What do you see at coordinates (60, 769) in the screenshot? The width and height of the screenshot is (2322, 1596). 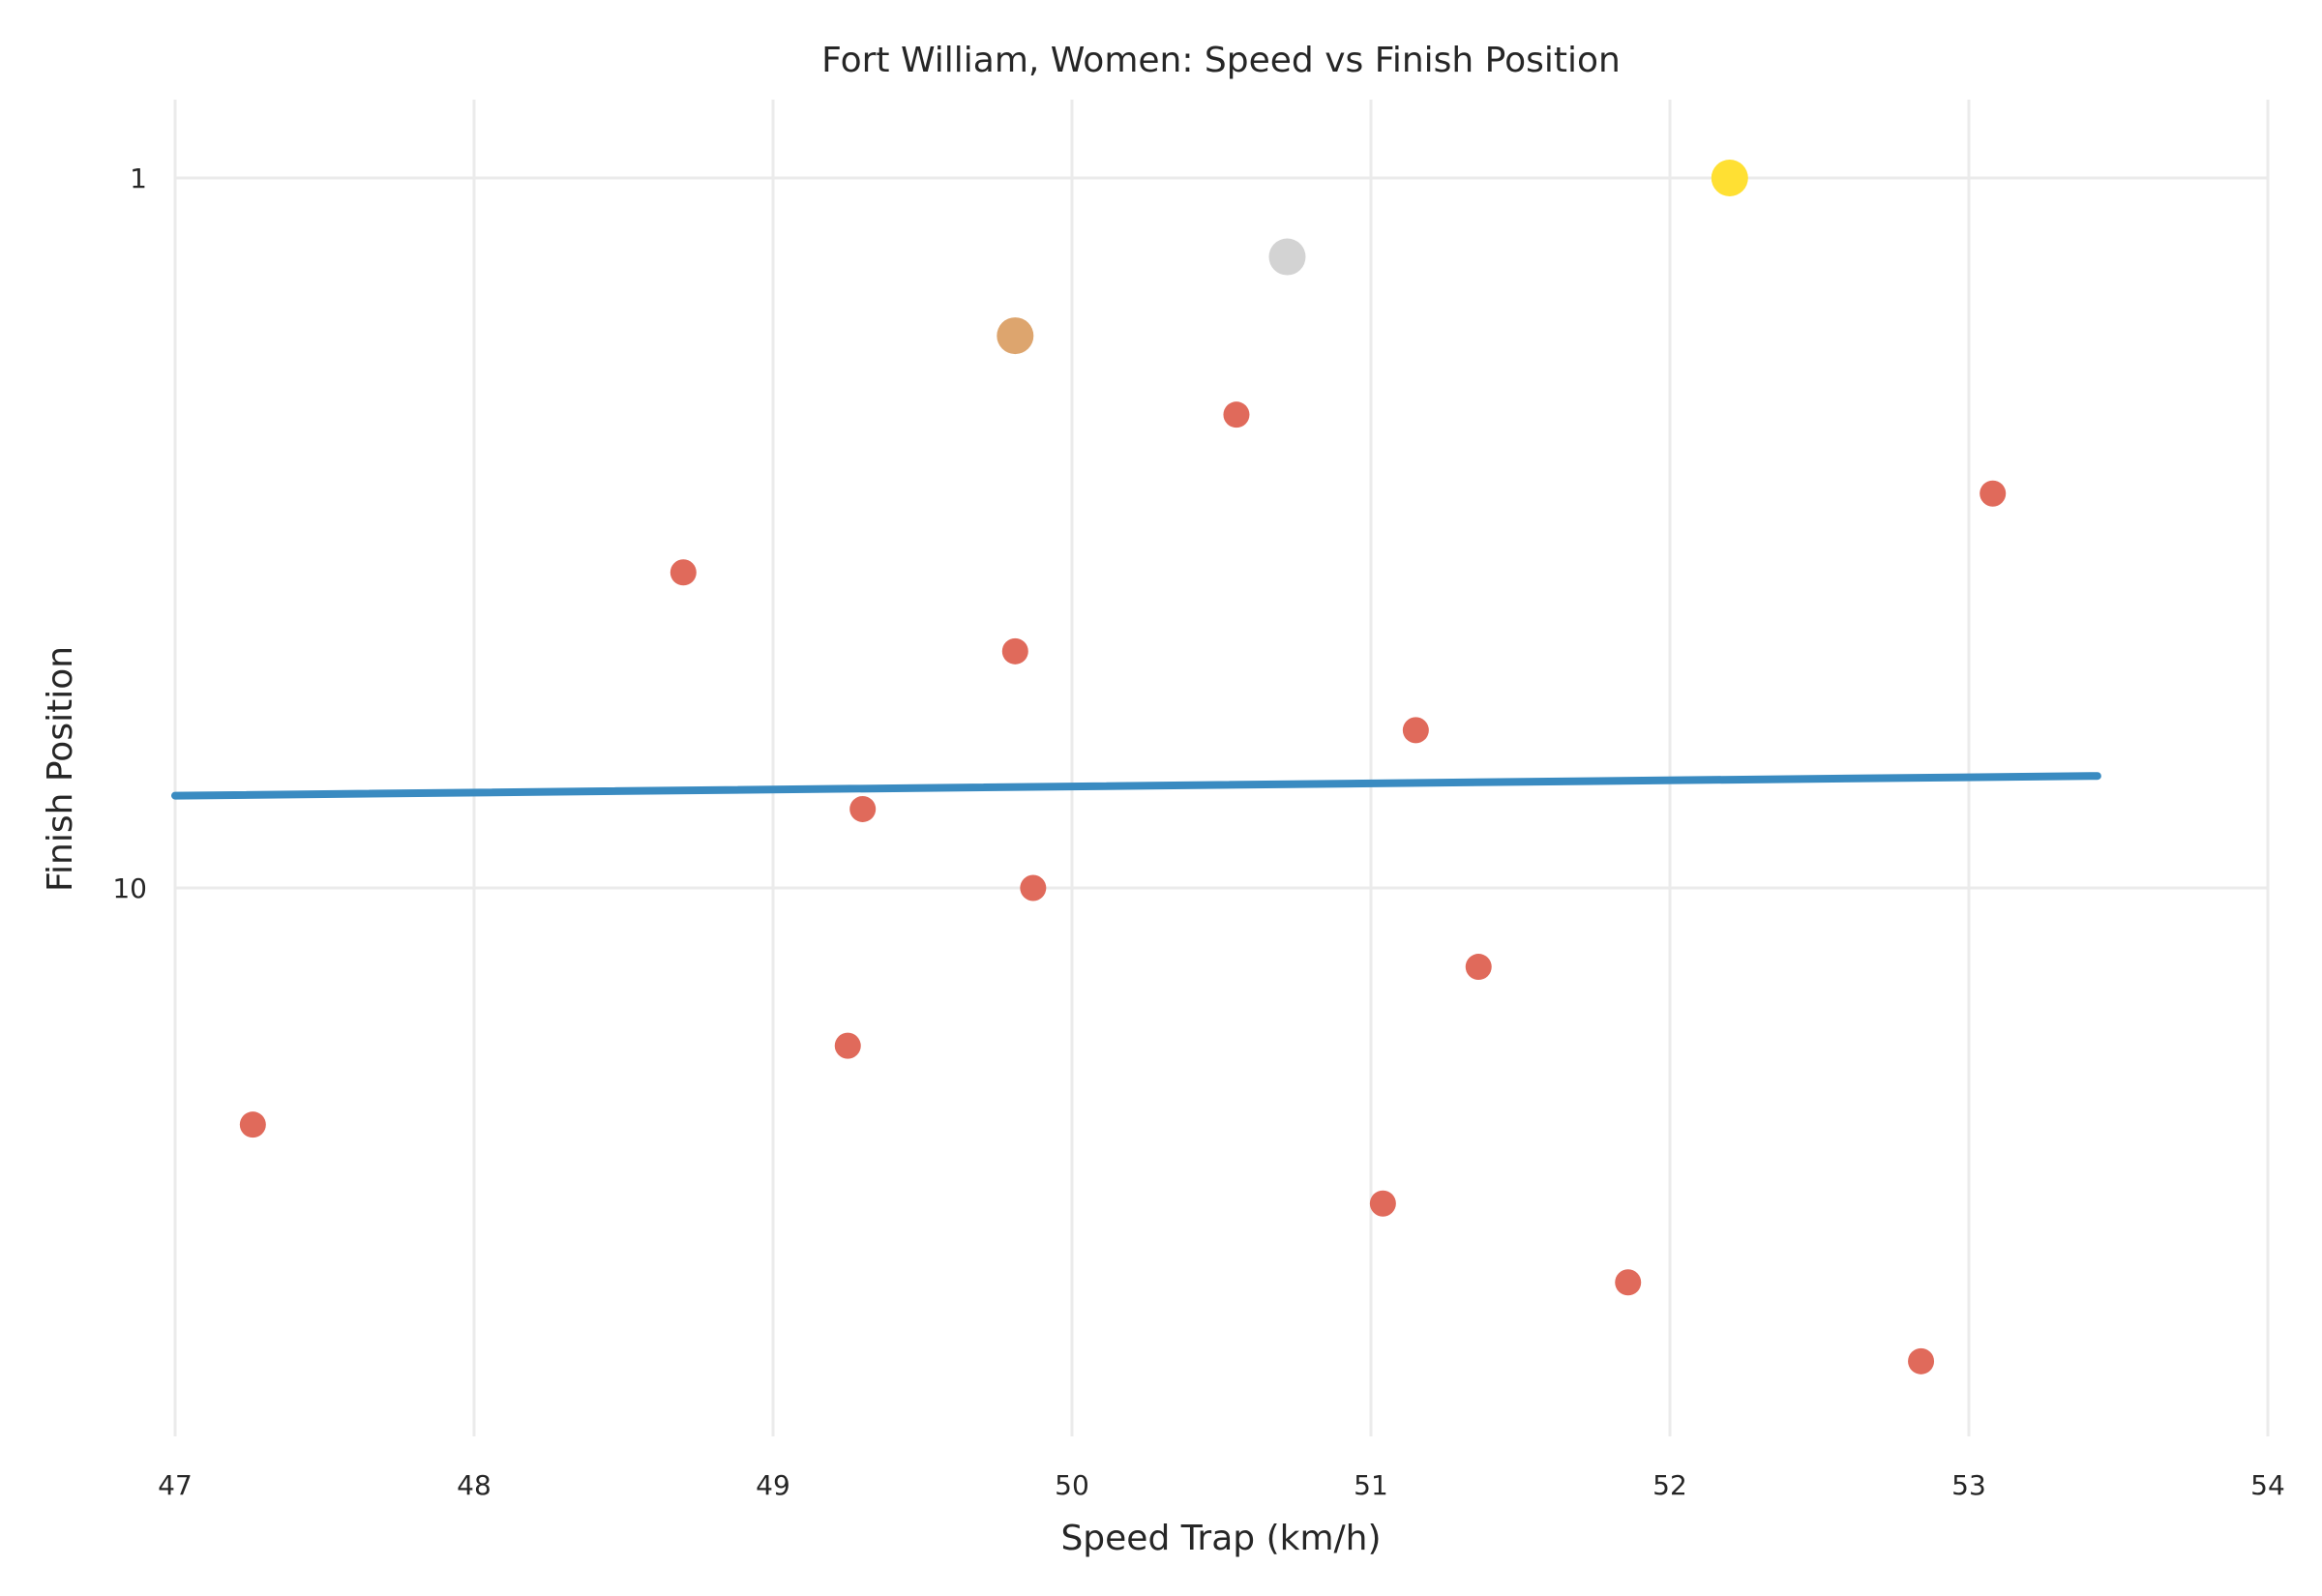 I see `y-axis-label: Finish Position` at bounding box center [60, 769].